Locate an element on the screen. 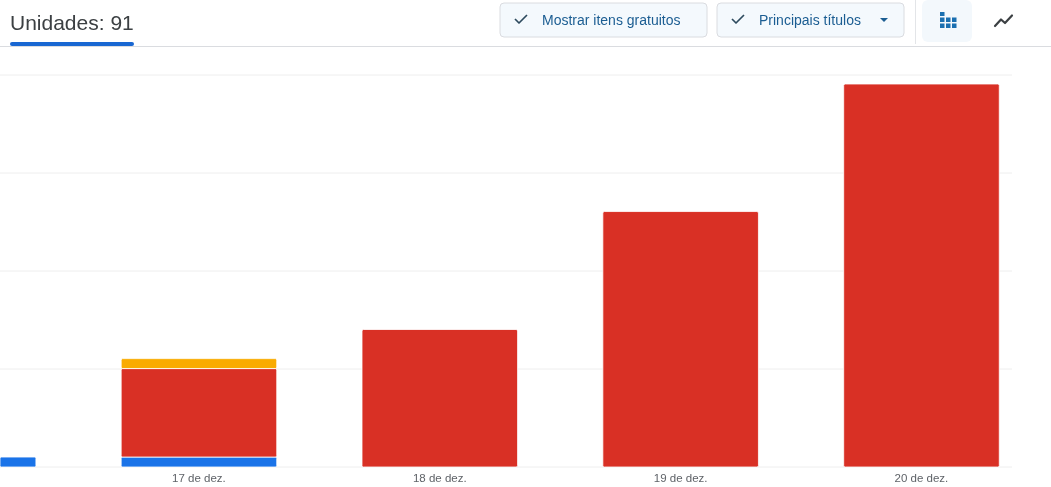 This screenshot has width=1051, height=487. x-tick-label: 20 de dez. is located at coordinates (921, 478).